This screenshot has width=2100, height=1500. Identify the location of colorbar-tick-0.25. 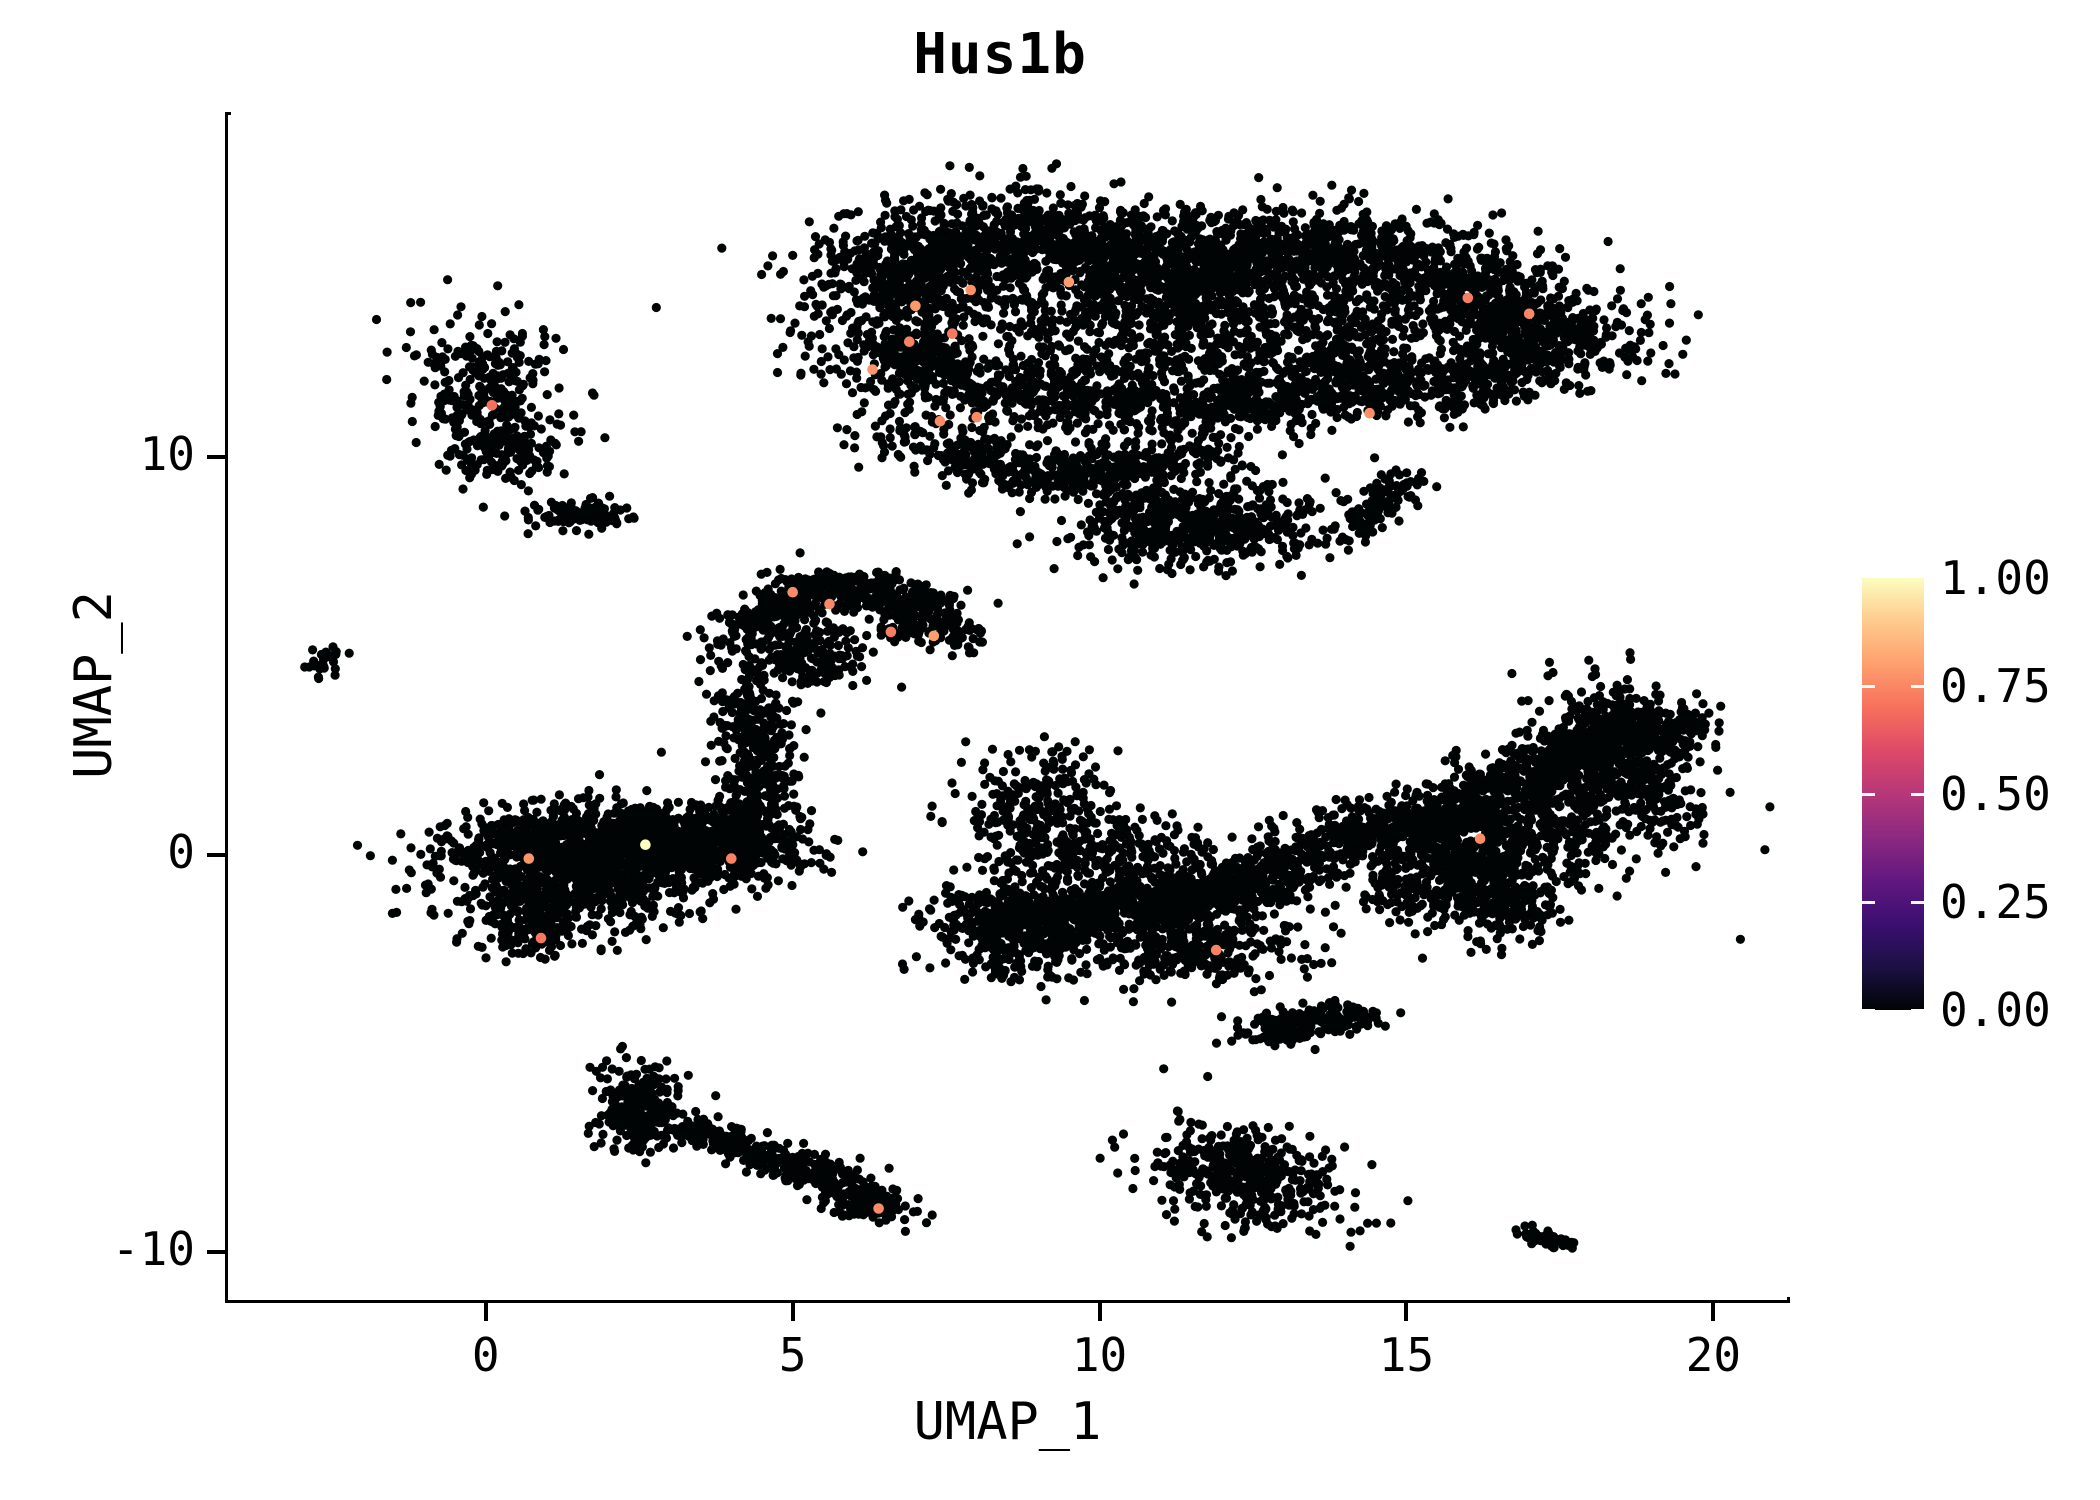
(1893, 902).